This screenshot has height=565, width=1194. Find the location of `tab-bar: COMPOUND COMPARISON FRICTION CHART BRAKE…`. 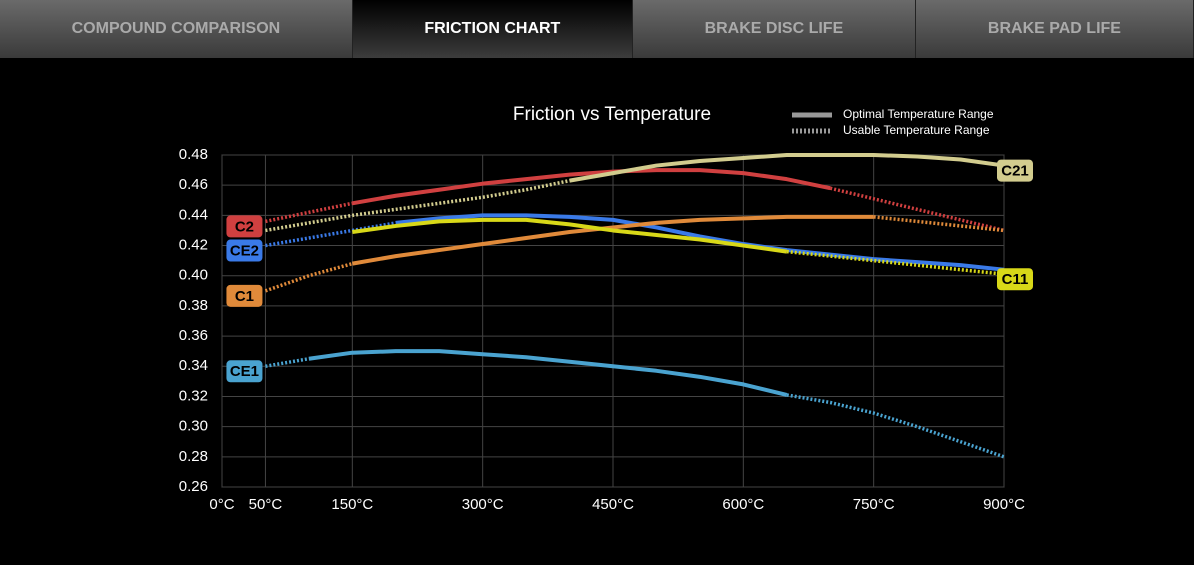

tab-bar: COMPOUND COMPARISON FRICTION CHART BRAKE… is located at coordinates (597, 29).